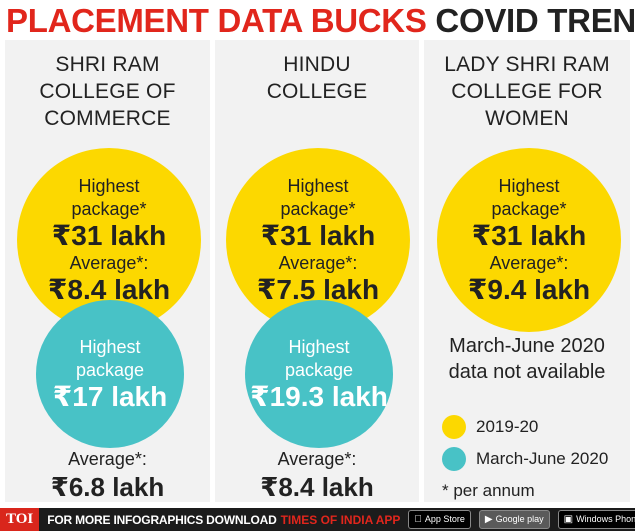 The height and width of the screenshot is (531, 635). I want to click on average-2020: Average*: ₹8.4 lakh, so click(317, 475).